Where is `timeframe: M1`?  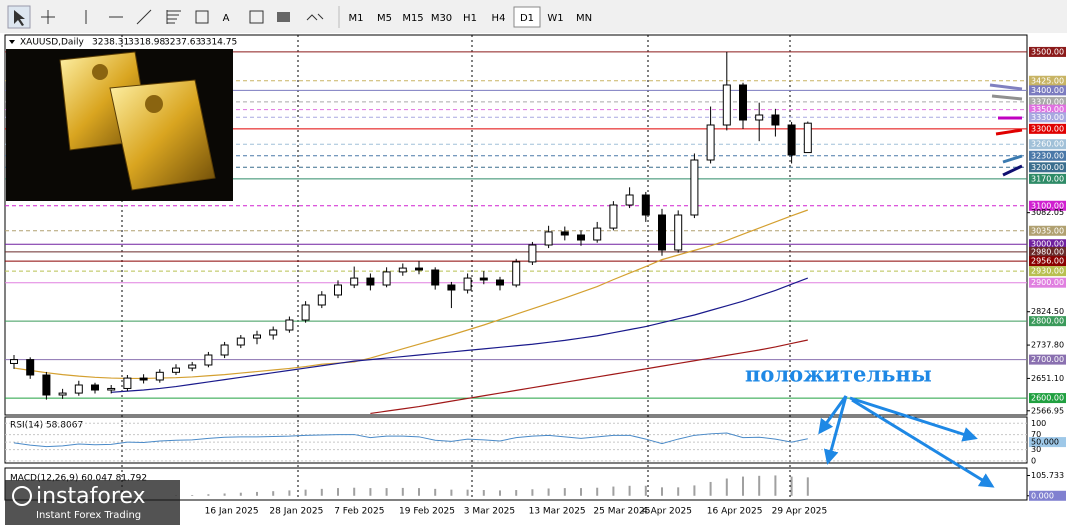
timeframe: M1 is located at coordinates (356, 18).